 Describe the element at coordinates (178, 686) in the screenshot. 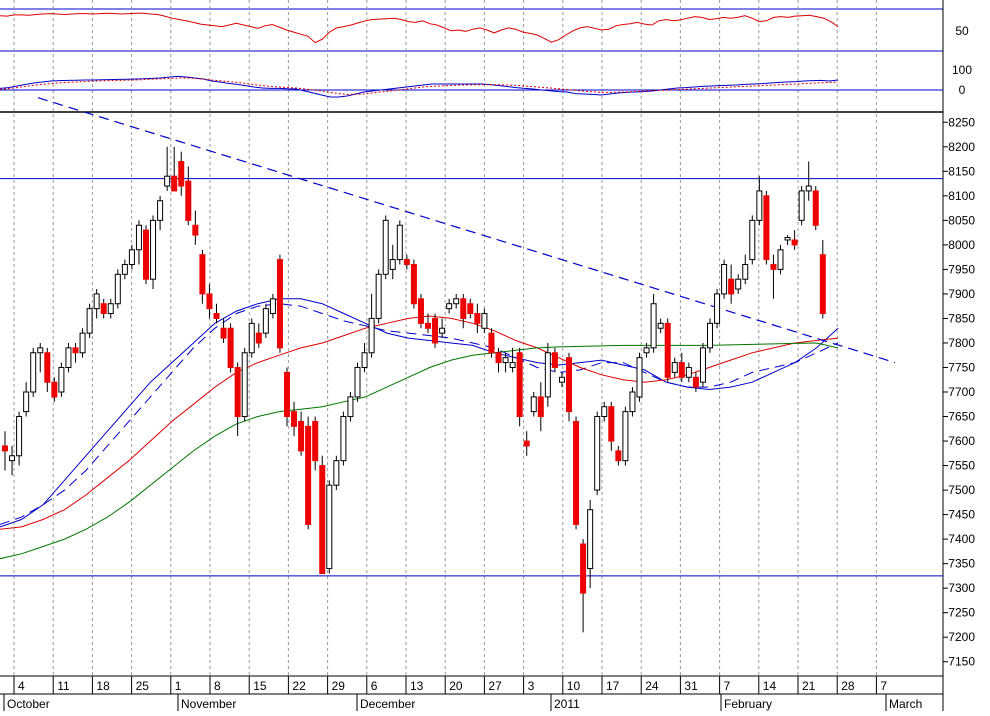

I see `x-day-label: 1` at that location.